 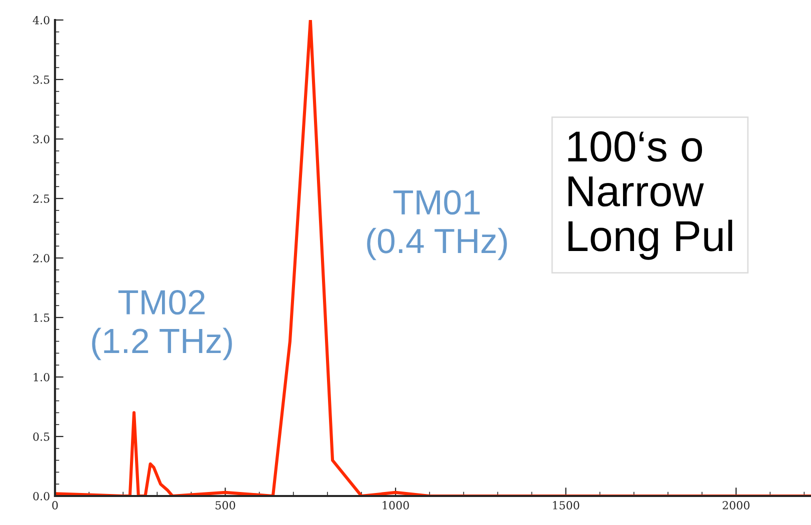 I want to click on y-tick-label: 3.0, so click(x=41, y=139).